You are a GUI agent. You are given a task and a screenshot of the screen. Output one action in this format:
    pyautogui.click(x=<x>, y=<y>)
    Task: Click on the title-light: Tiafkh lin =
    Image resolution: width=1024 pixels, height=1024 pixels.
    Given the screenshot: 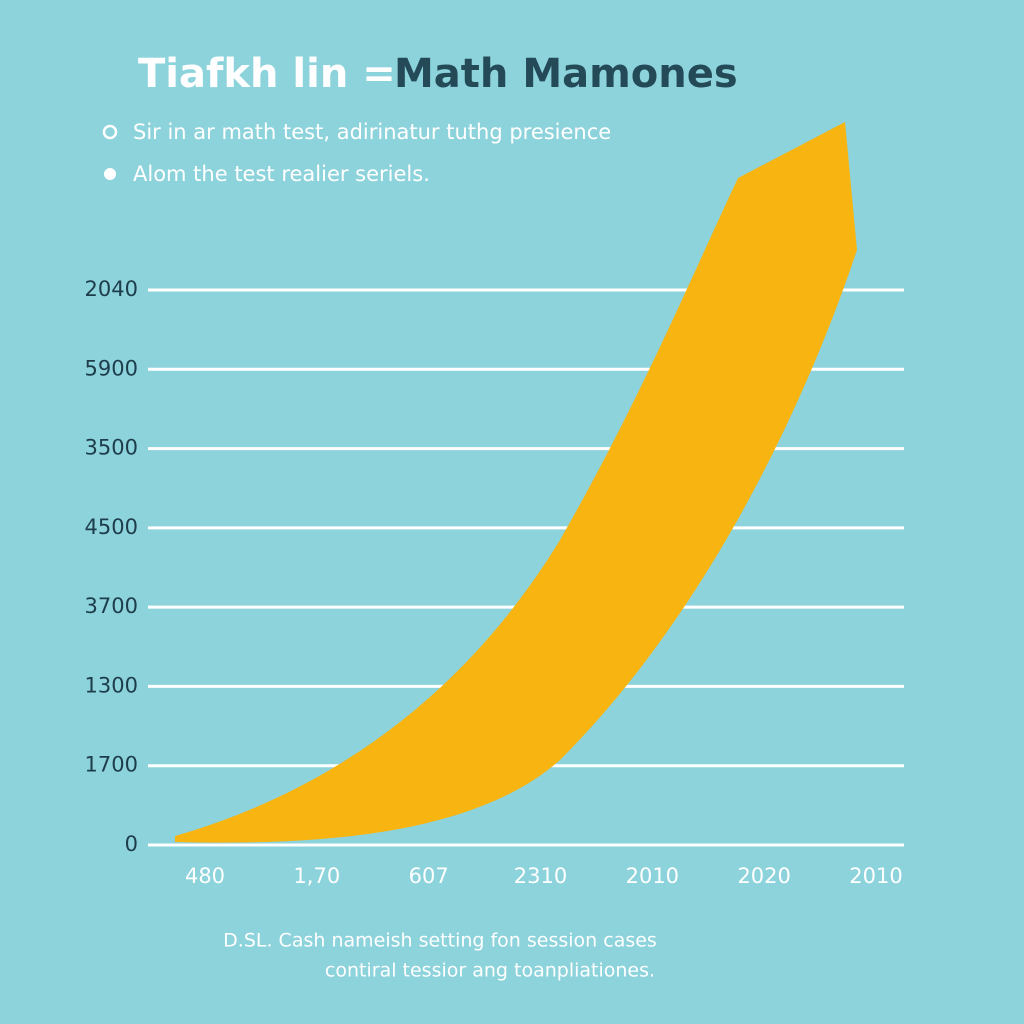 What is the action you would take?
    pyautogui.click(x=267, y=74)
    